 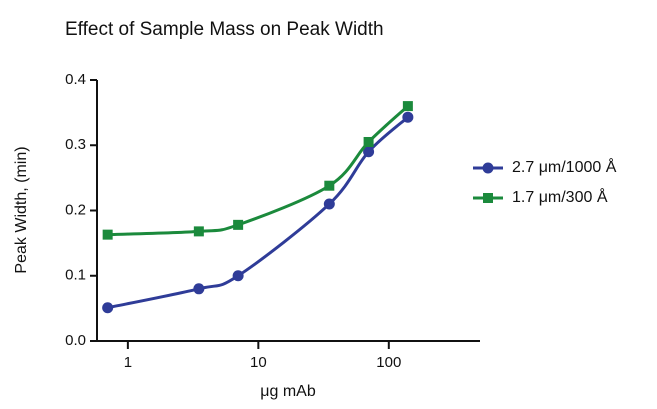 What do you see at coordinates (21, 209) in the screenshot?
I see `y-axis-label: Peak Width, (min)` at bounding box center [21, 209].